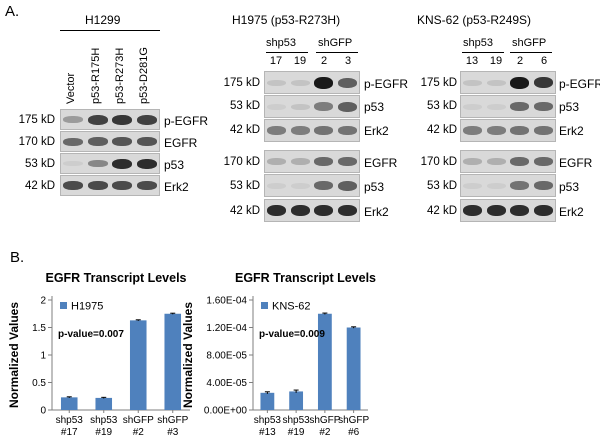 This screenshot has width=600, height=441. What do you see at coordinates (43, 356) in the screenshot?
I see `y-tick-label: 1` at bounding box center [43, 356].